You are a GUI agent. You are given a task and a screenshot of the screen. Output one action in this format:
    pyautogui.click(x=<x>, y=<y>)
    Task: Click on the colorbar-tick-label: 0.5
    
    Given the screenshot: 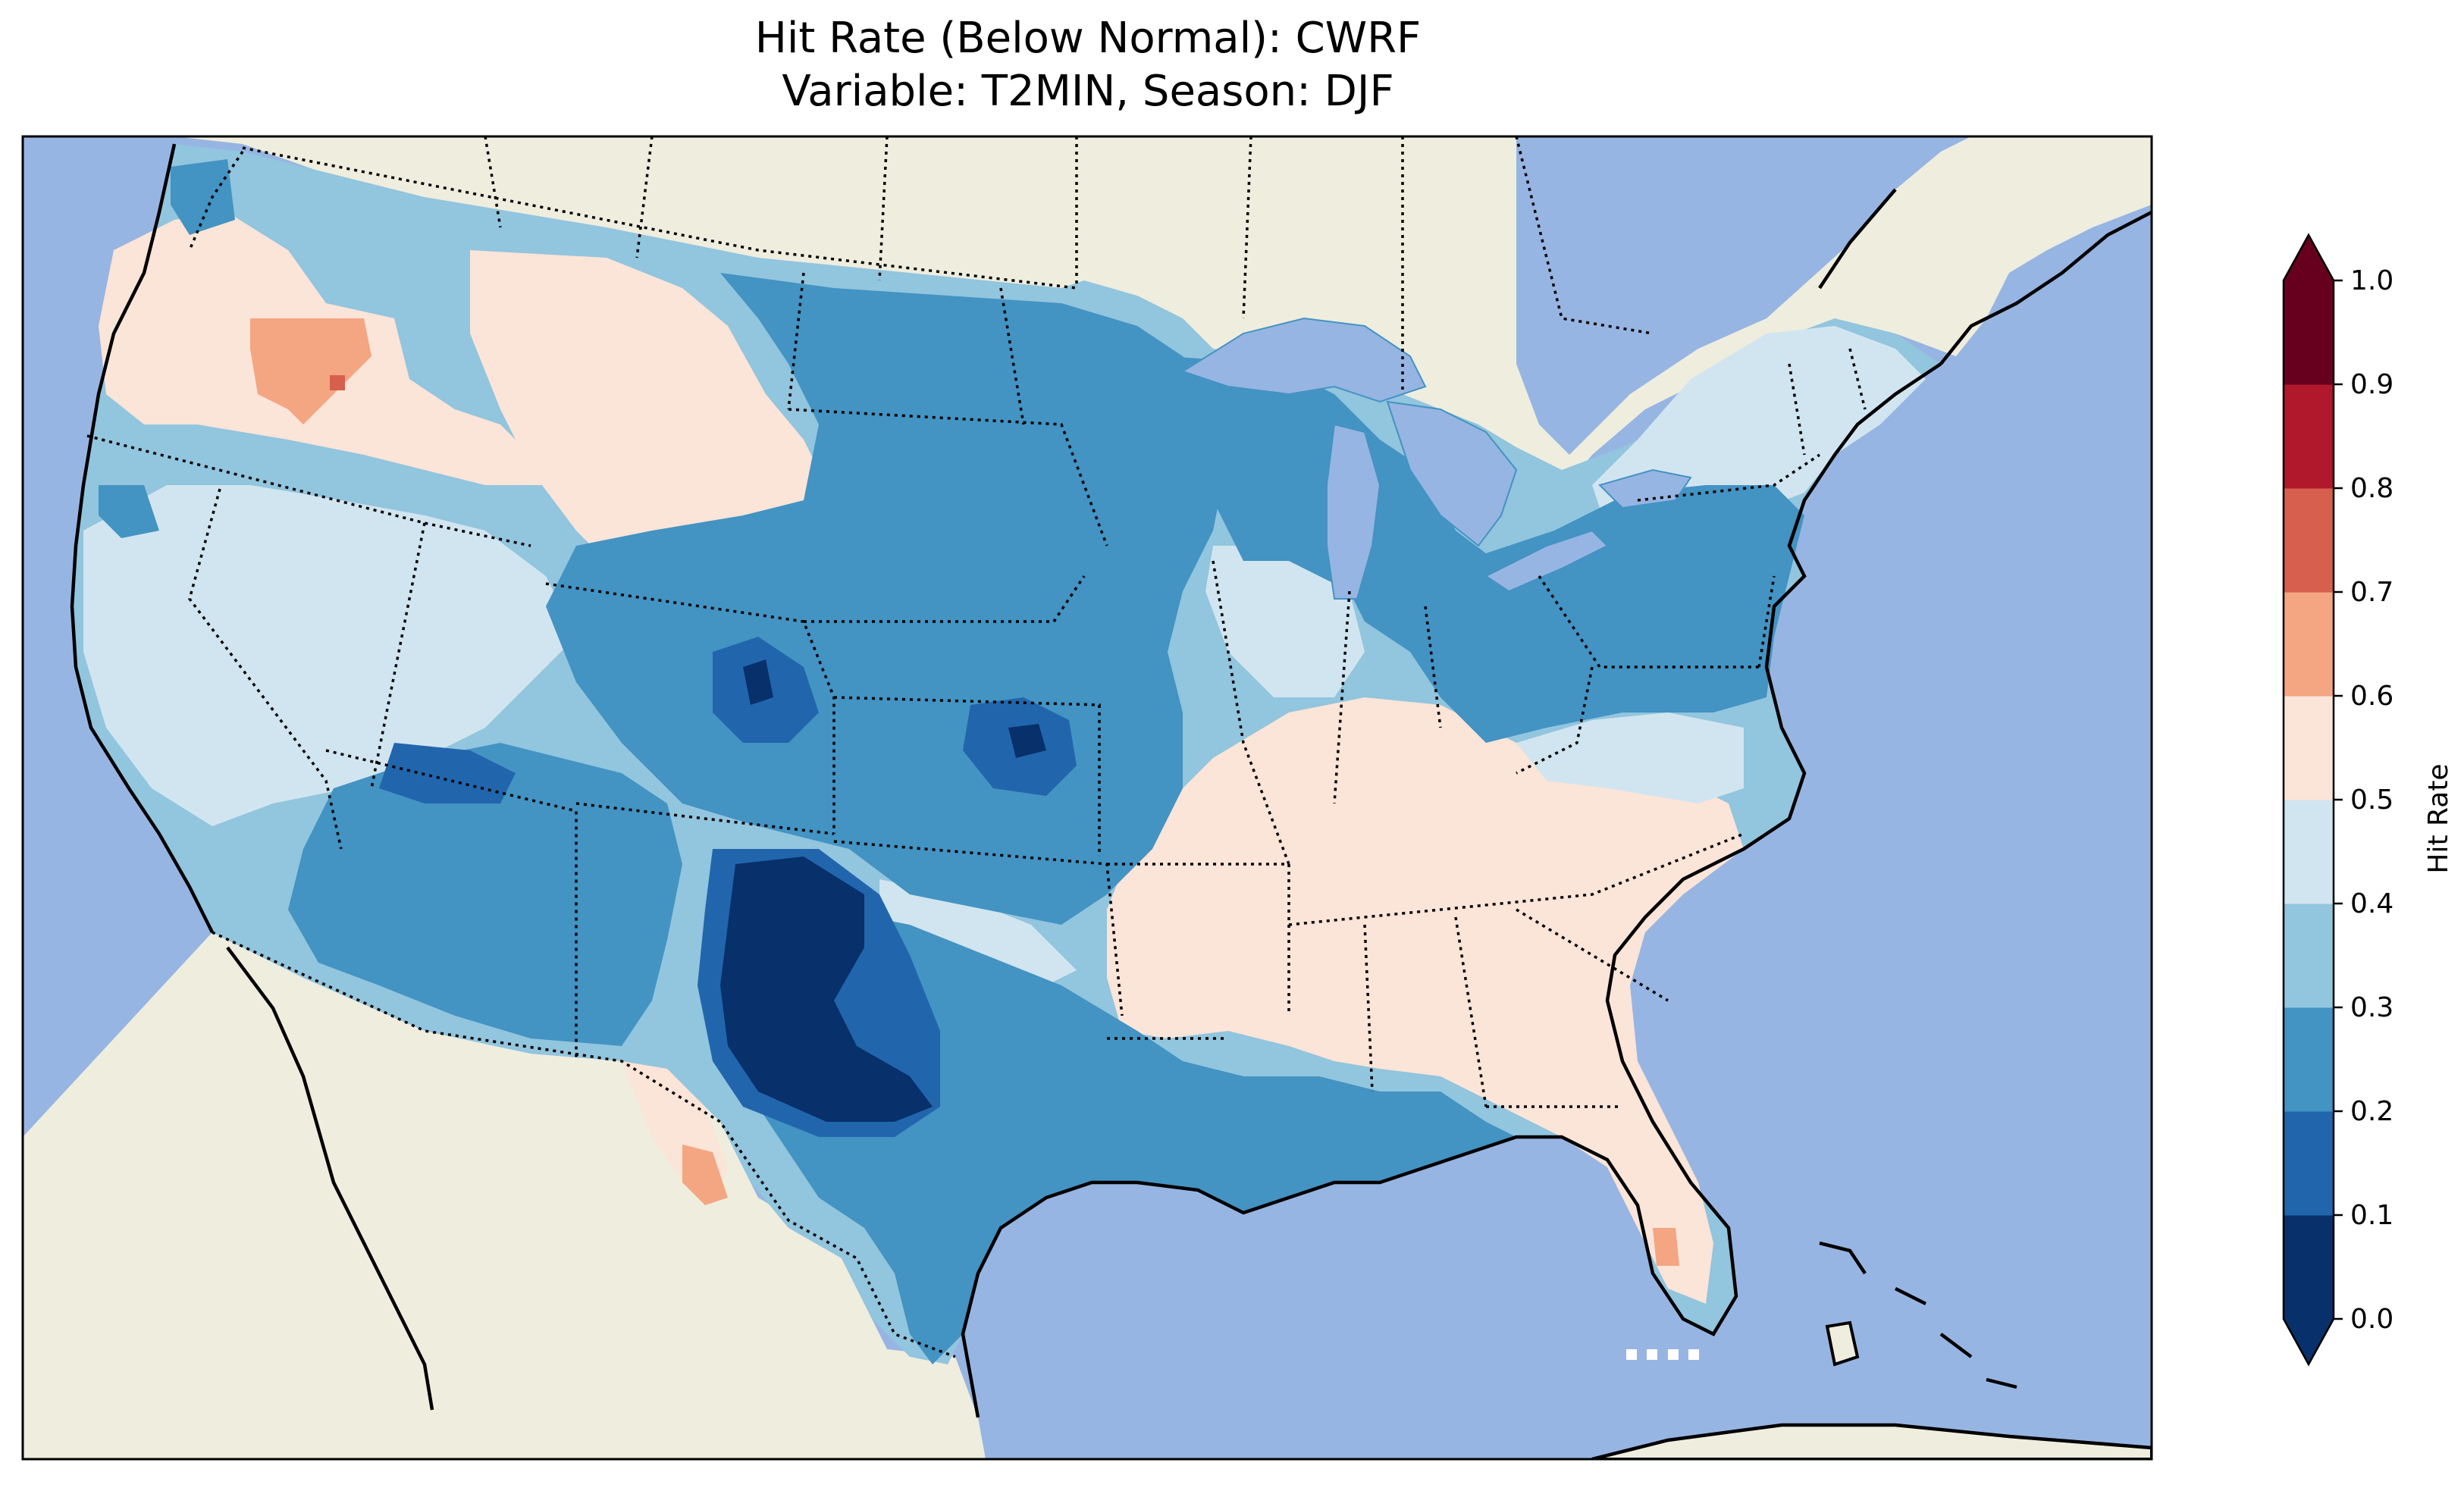 What is the action you would take?
    pyautogui.click(x=2371, y=800)
    